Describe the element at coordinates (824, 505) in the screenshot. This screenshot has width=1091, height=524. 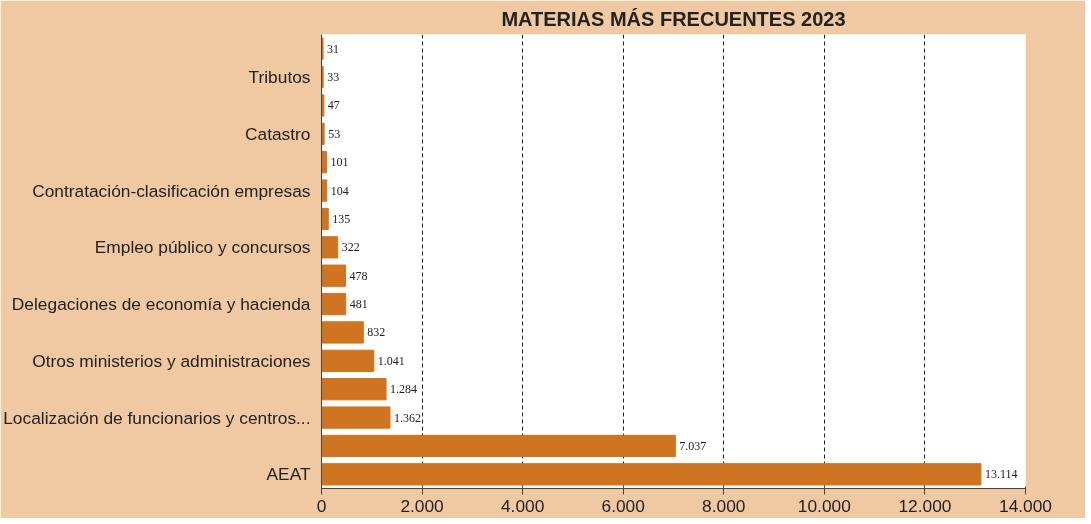
I see `x-tick-label: 10.000` at that location.